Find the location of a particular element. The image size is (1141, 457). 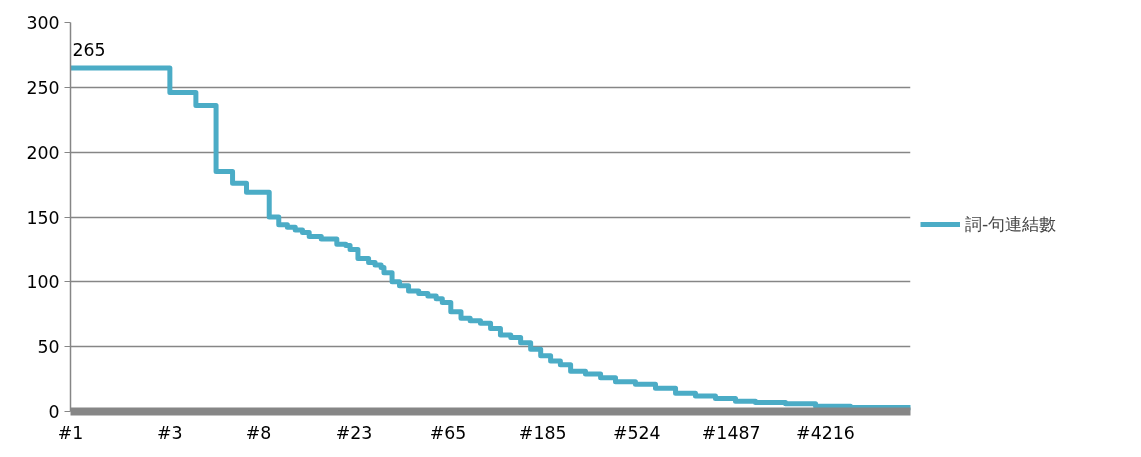

x-tick-label: #3 is located at coordinates (170, 432).